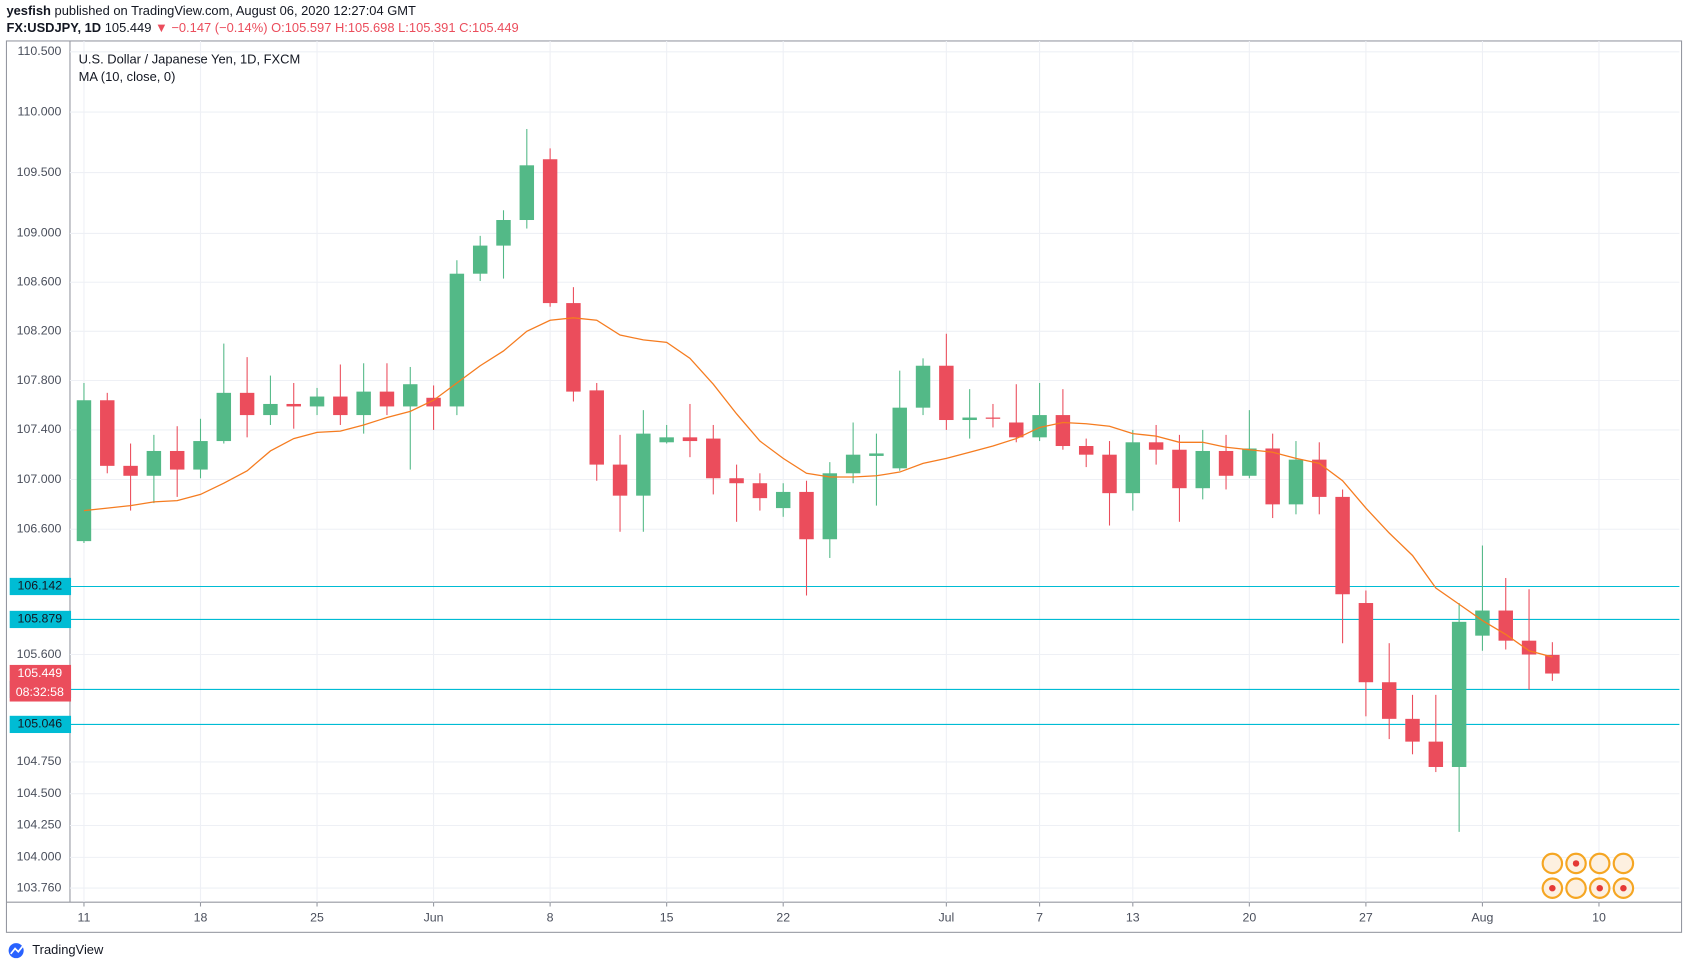 The height and width of the screenshot is (969, 1688). Describe the element at coordinates (53, 28) in the screenshot. I see `symbol: FX:USDJPY, 1D` at that location.